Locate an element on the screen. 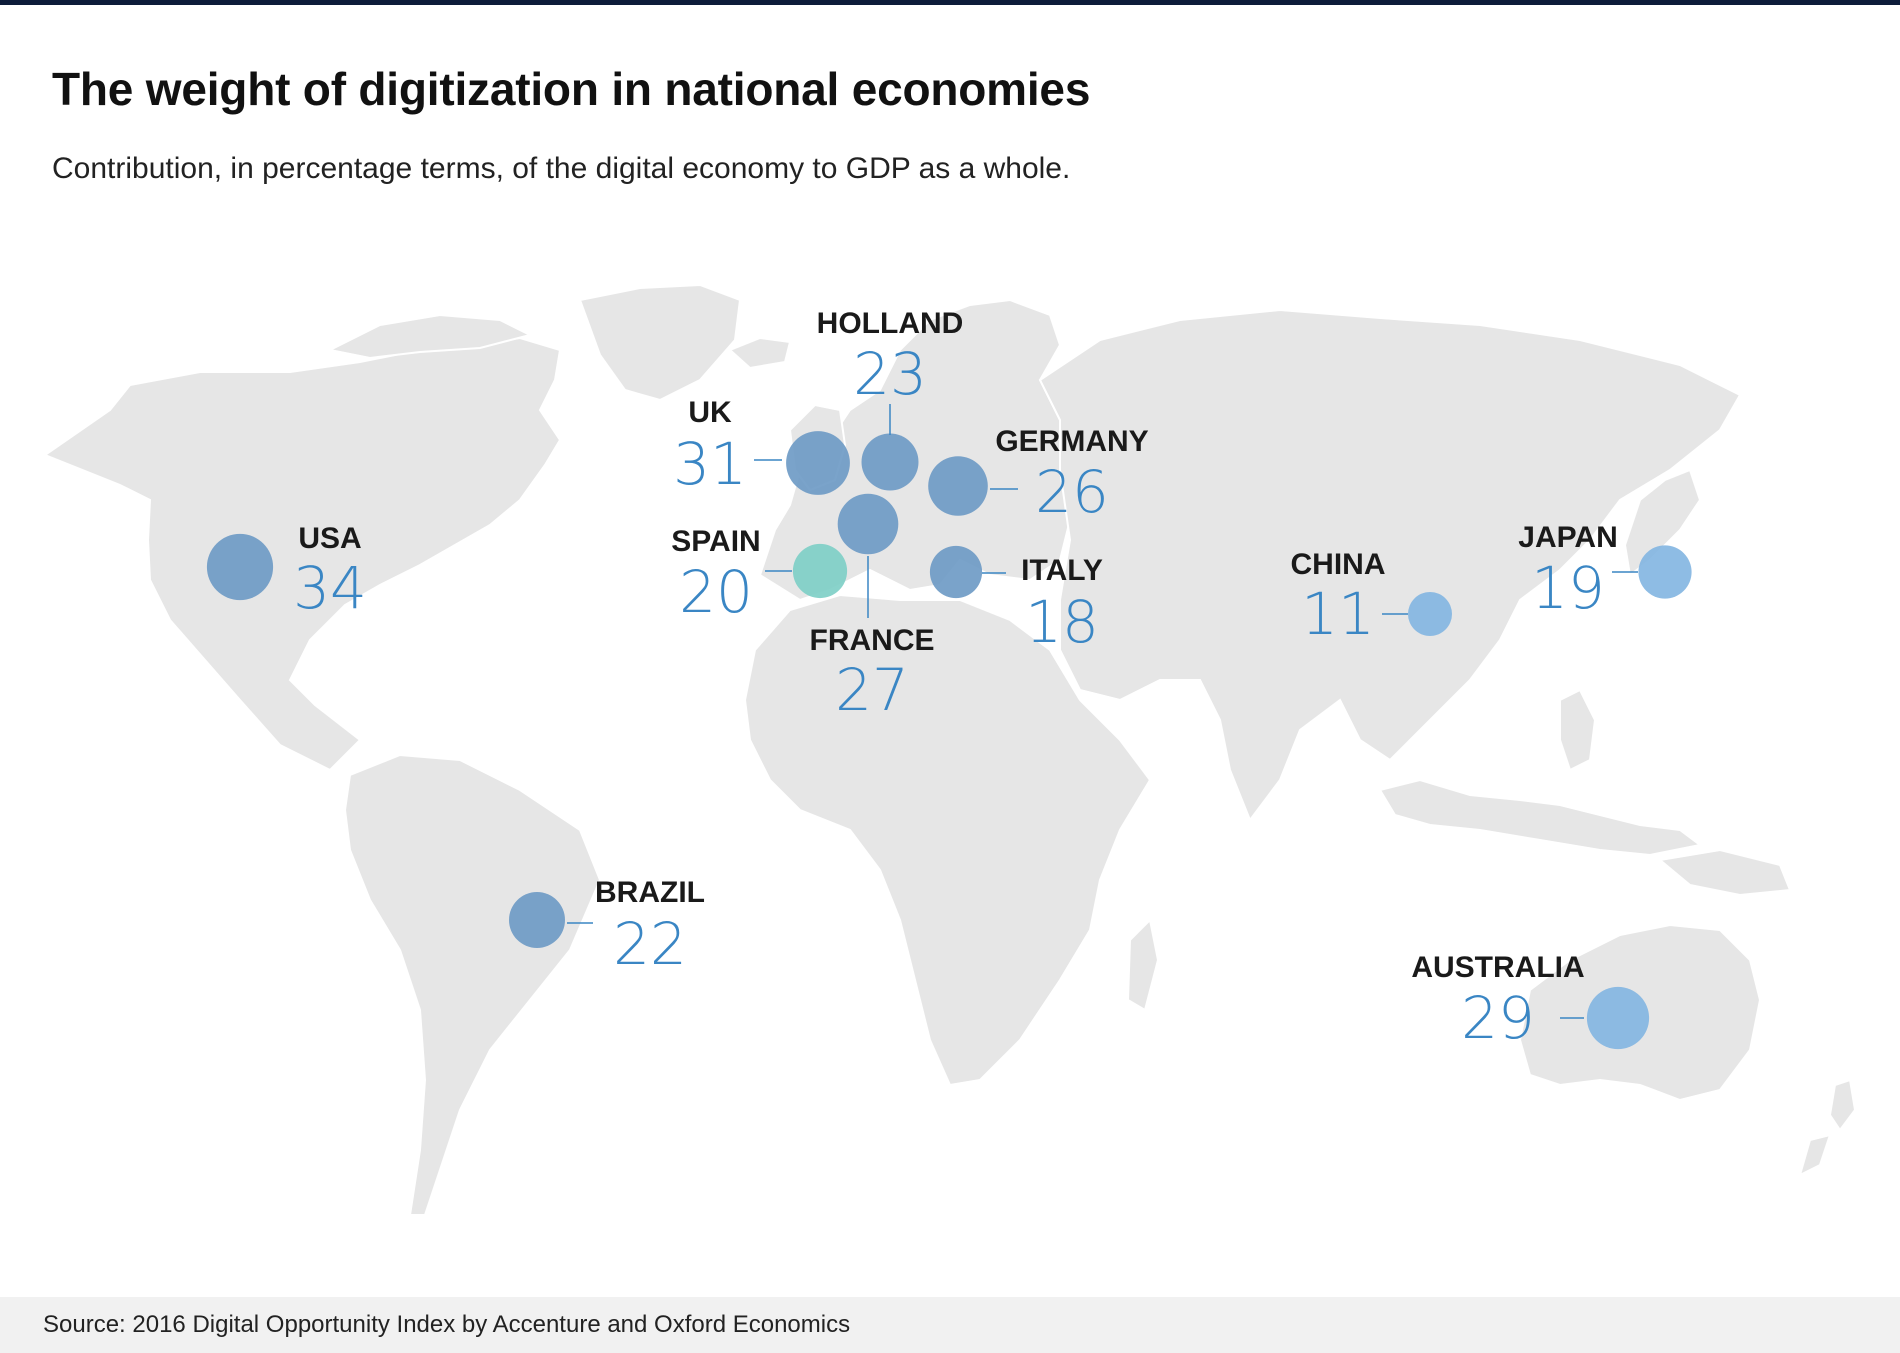 This screenshot has height=1353, width=1900. south-america-land is located at coordinates (472, 984).